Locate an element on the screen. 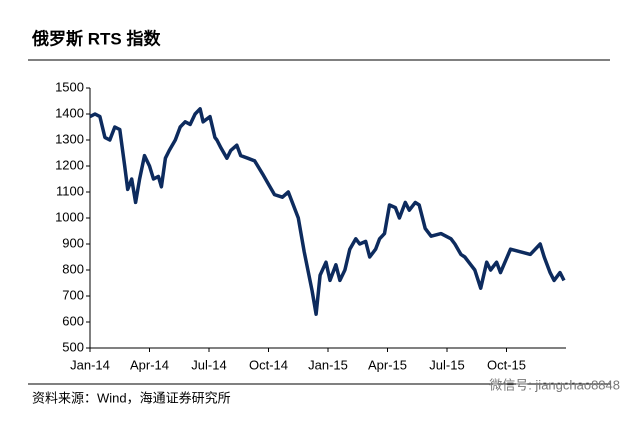 Image resolution: width=642 pixels, height=425 pixels. x-tick-label: Oct-14 is located at coordinates (268, 364).